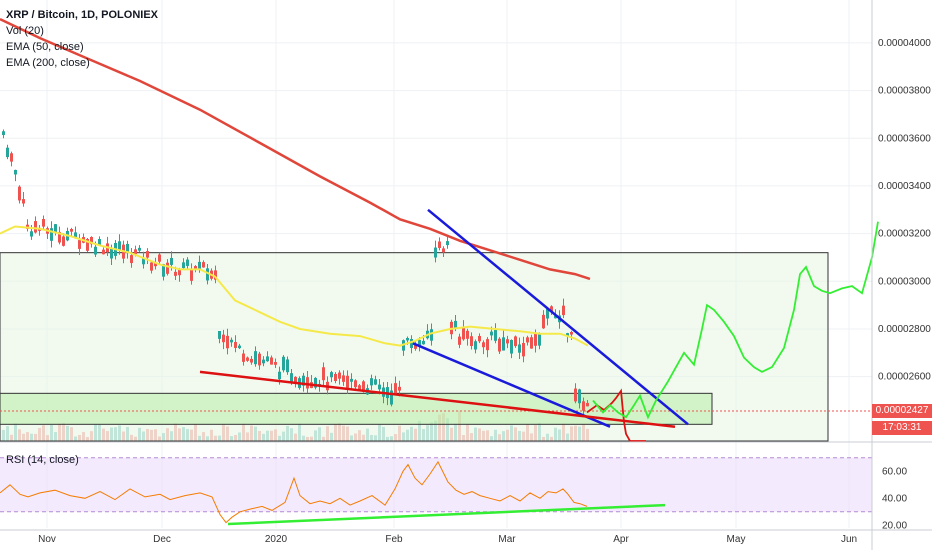 The image size is (932, 550). What do you see at coordinates (616, 415) in the screenshot?
I see `bearish-projection` at bounding box center [616, 415].